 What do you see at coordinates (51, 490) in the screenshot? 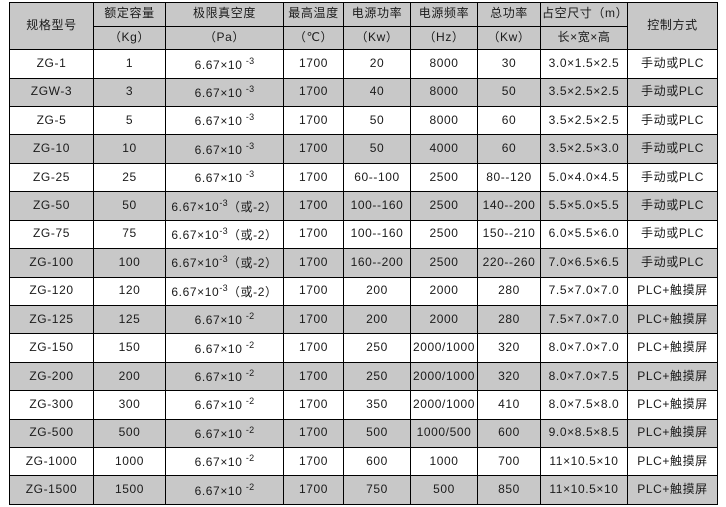
I see `cell-model: ZG-1500` at bounding box center [51, 490].